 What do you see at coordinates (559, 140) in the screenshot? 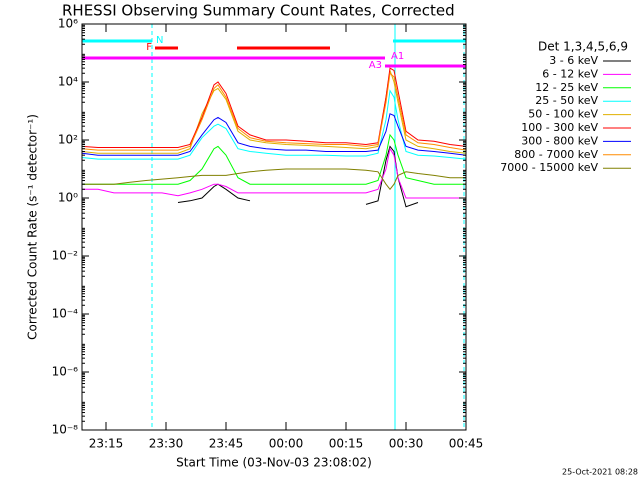
I see `legend-label: 300 - 800 keV` at bounding box center [559, 140].